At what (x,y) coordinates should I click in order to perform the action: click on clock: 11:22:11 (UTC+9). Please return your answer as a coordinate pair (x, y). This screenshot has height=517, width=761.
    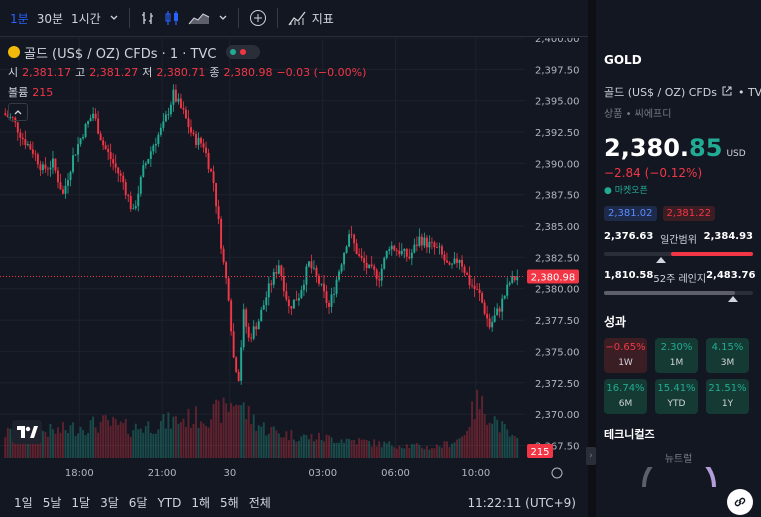
    Looking at the image, I should click on (521, 502).